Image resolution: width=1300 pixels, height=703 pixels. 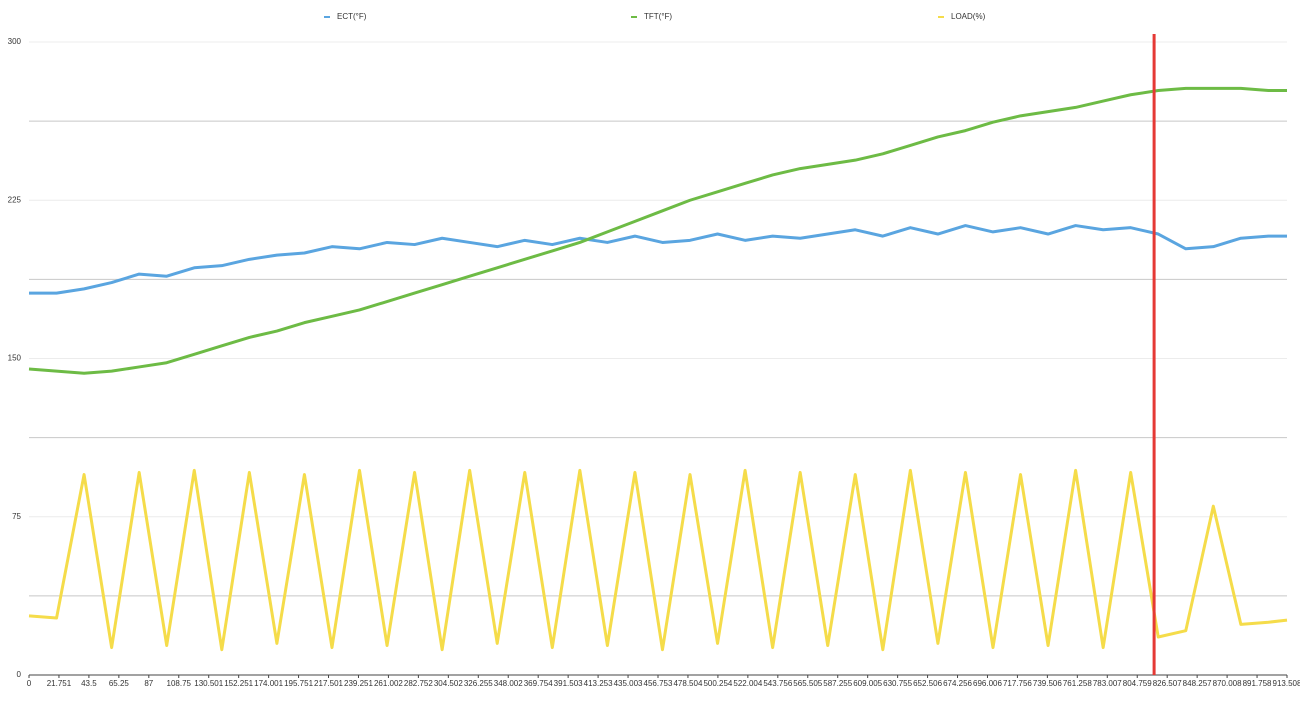 I want to click on x-tick-label: 696.006, so click(x=987, y=683).